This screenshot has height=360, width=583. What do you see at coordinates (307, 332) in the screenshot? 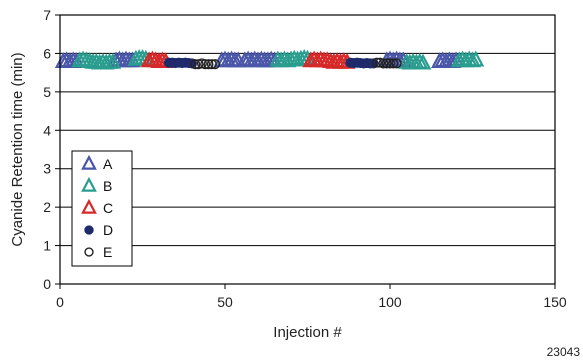
I see `x-axis-title: Injection #` at bounding box center [307, 332].